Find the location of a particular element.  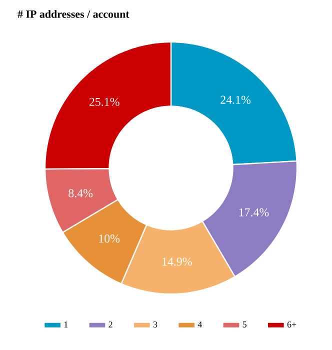

data-label: 14.9% is located at coordinates (177, 262).